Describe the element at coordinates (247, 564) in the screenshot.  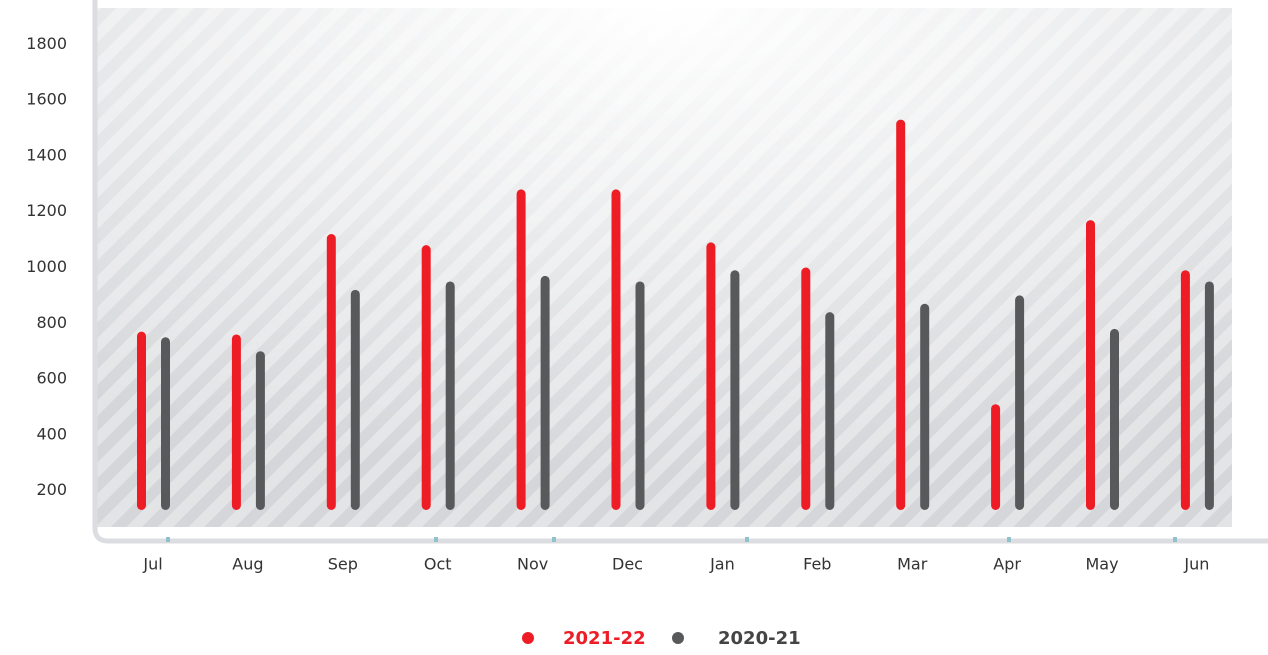
I see `x-tick-label: Aug` at that location.